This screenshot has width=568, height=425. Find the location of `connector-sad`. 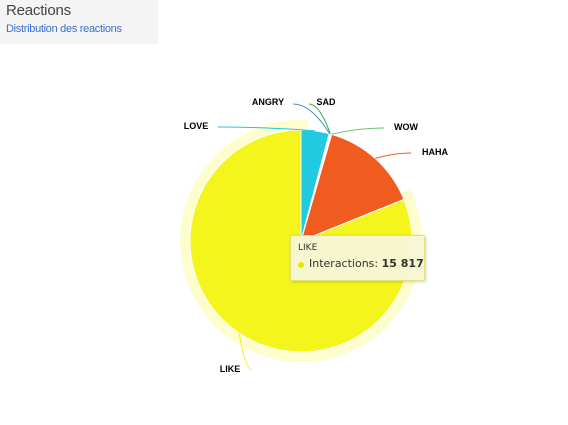

connector-sad is located at coordinates (319, 119).